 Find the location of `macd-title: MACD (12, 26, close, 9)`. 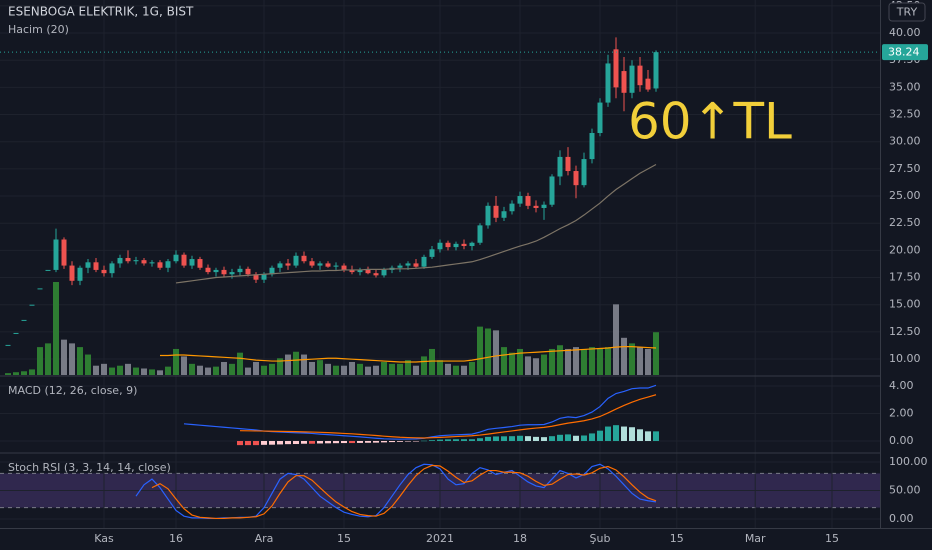

macd-title: MACD (12, 26, close, 9) is located at coordinates (72, 390).